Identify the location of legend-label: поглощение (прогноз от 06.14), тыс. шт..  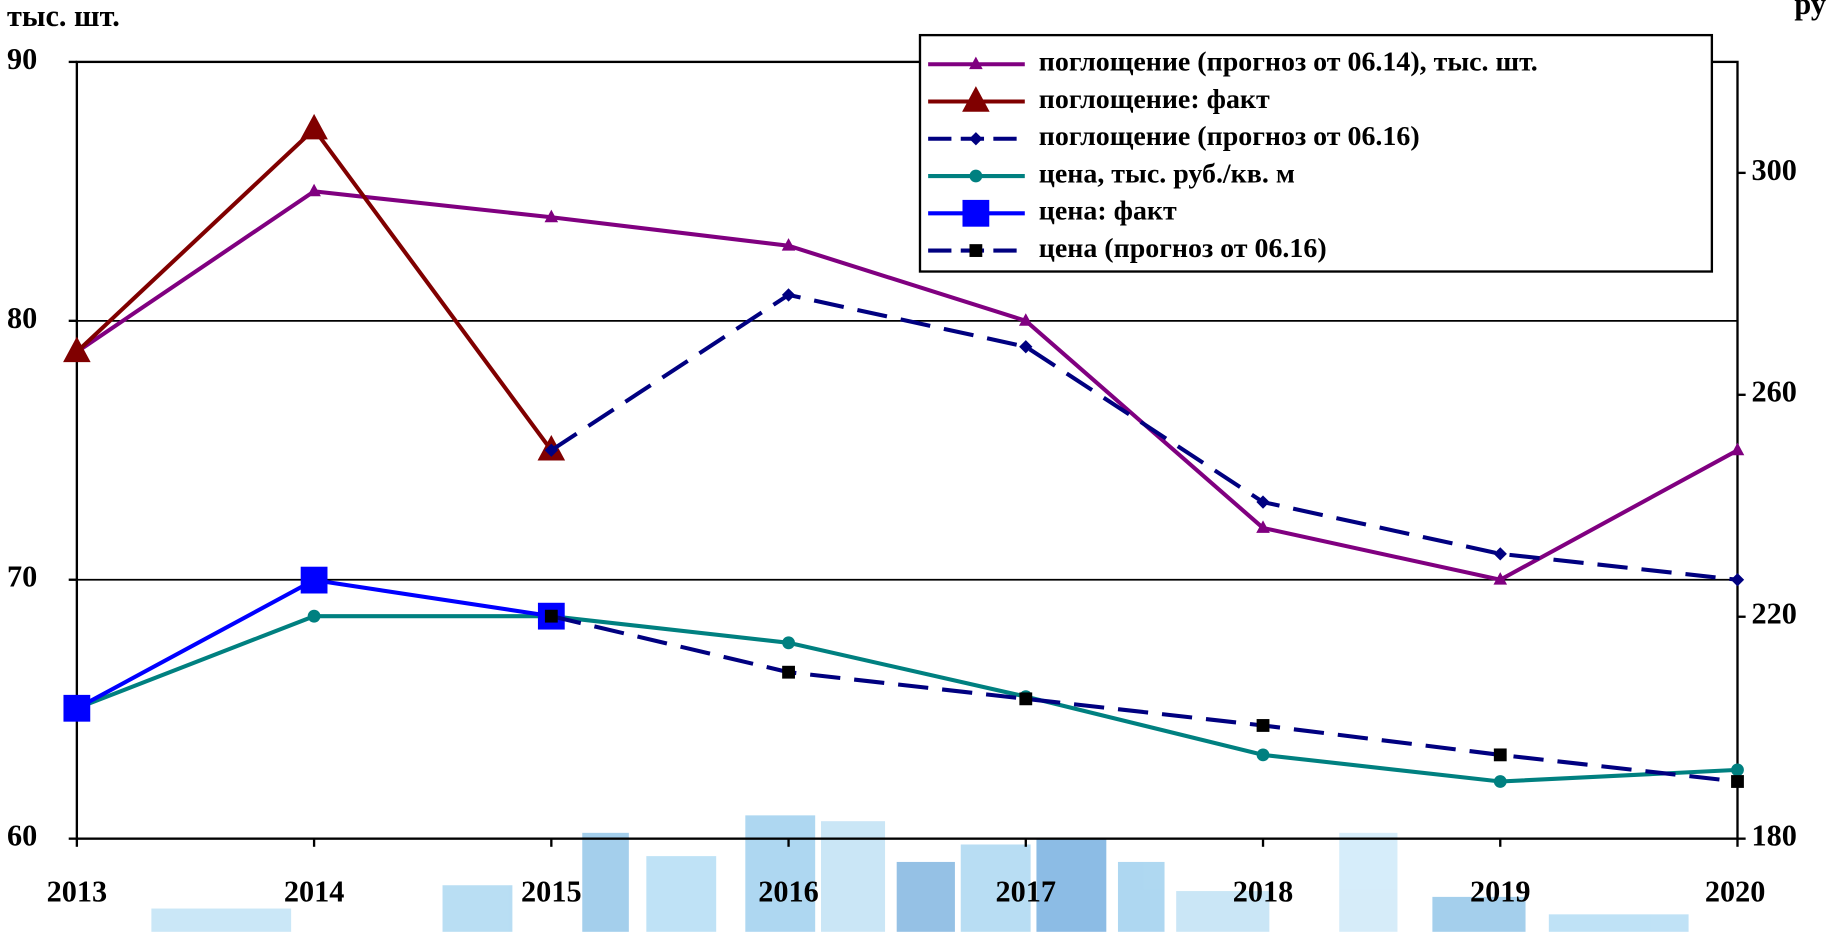
(1288, 62).